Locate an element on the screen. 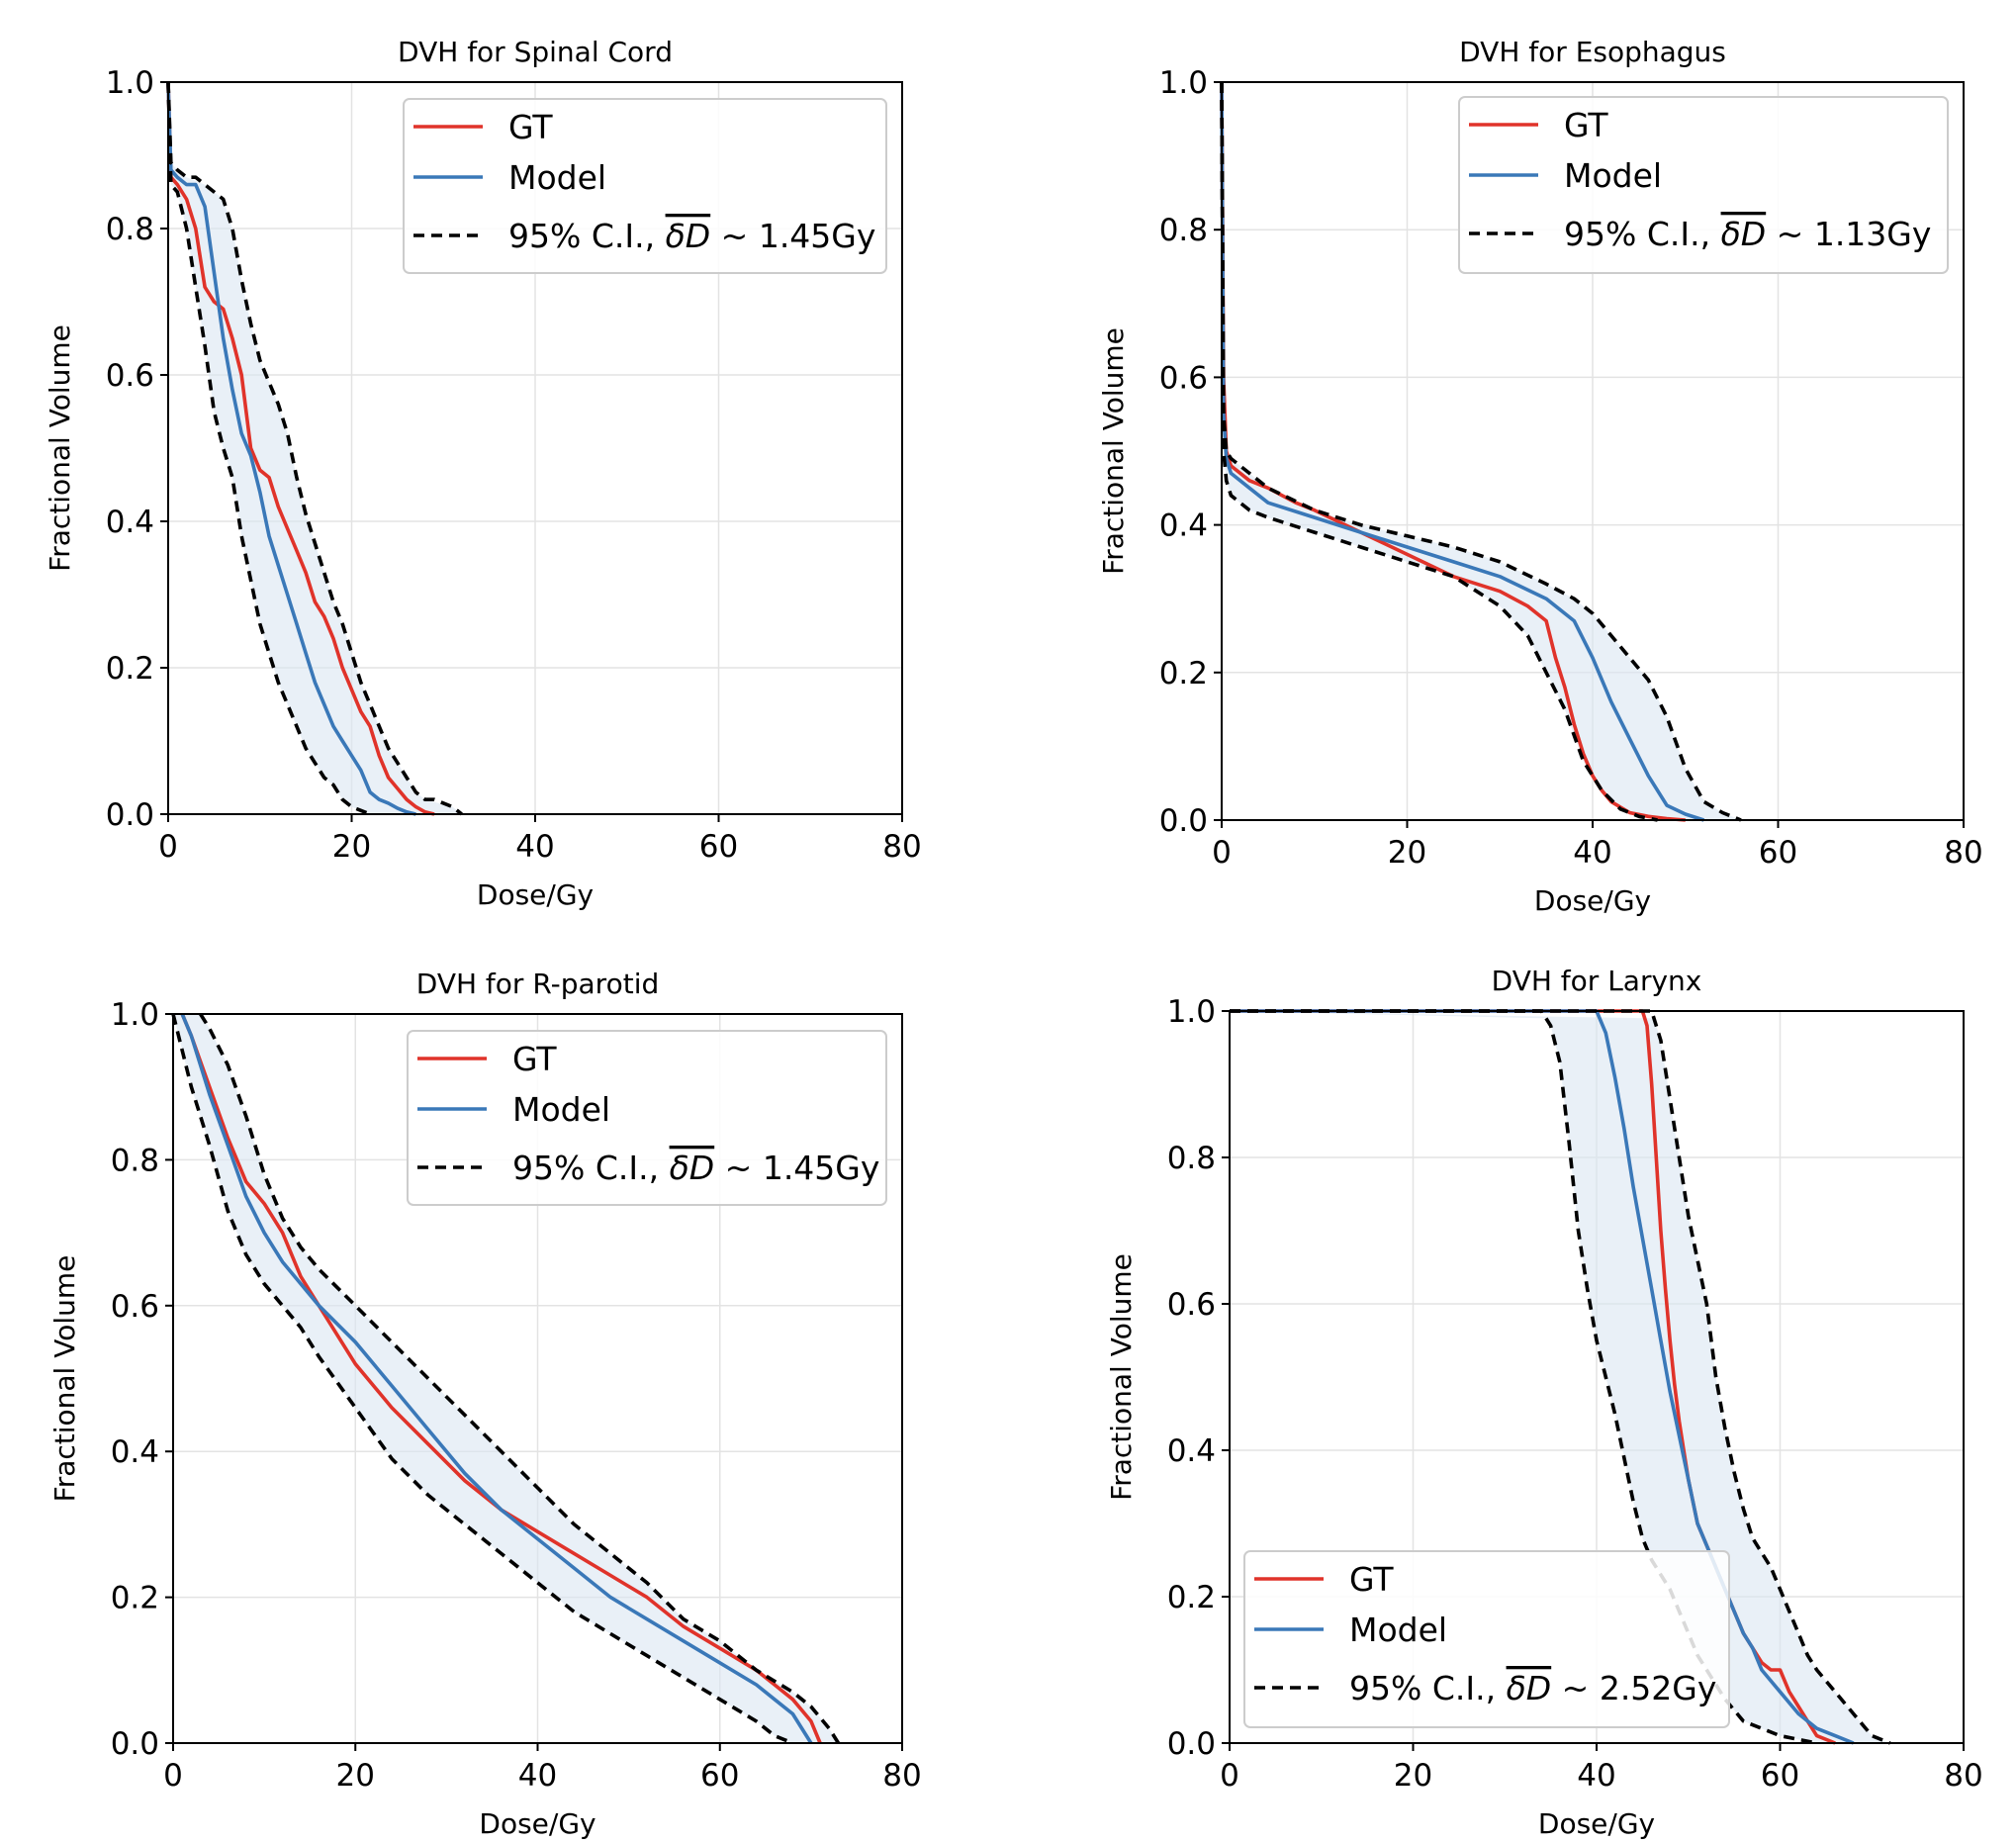 The height and width of the screenshot is (1844, 2016). series-line-gt is located at coordinates (300, 448).